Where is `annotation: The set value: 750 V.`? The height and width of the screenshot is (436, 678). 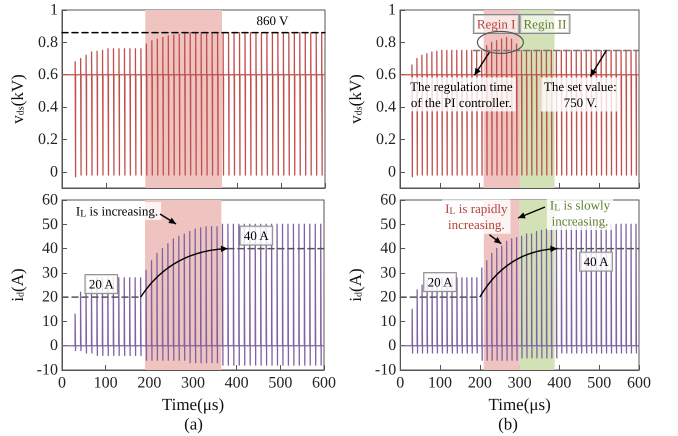
annotation: The set value: 750 V. is located at coordinates (580, 94).